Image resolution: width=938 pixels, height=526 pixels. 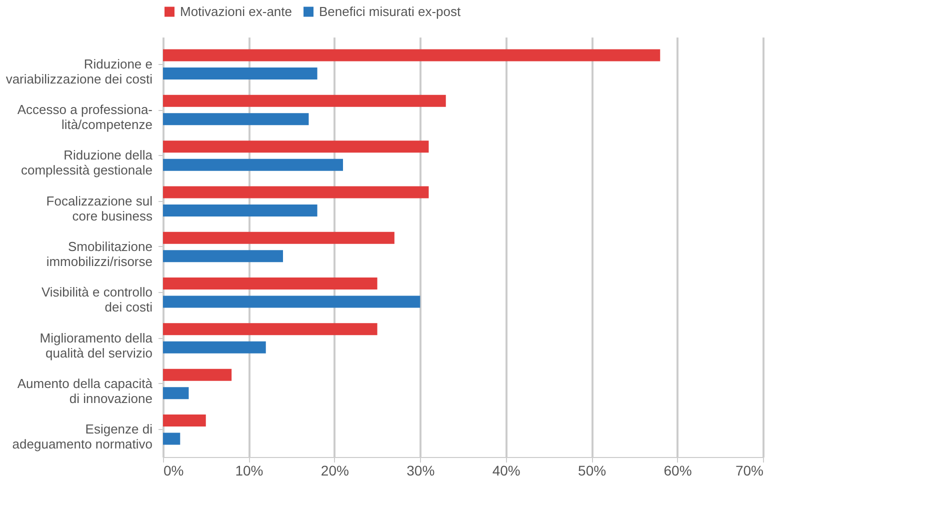 What do you see at coordinates (749, 470) in the screenshot?
I see `x-tick-label: 70%` at bounding box center [749, 470].